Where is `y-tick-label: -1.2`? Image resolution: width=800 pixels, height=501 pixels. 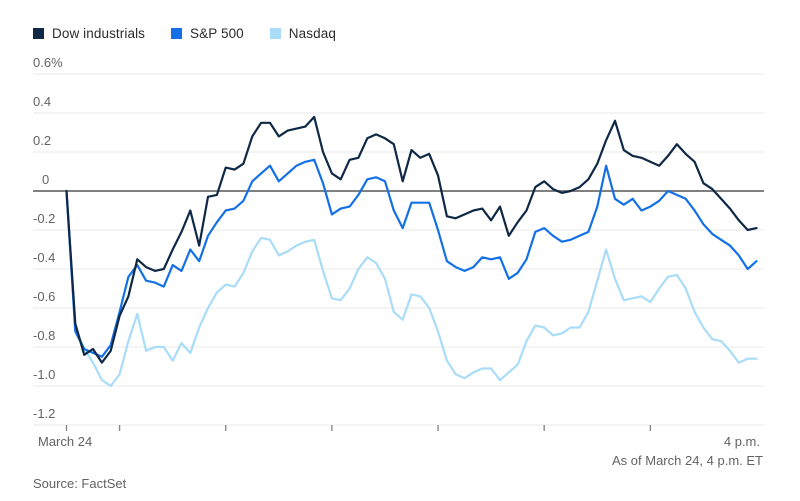 y-tick-label: -1.2 is located at coordinates (44, 413).